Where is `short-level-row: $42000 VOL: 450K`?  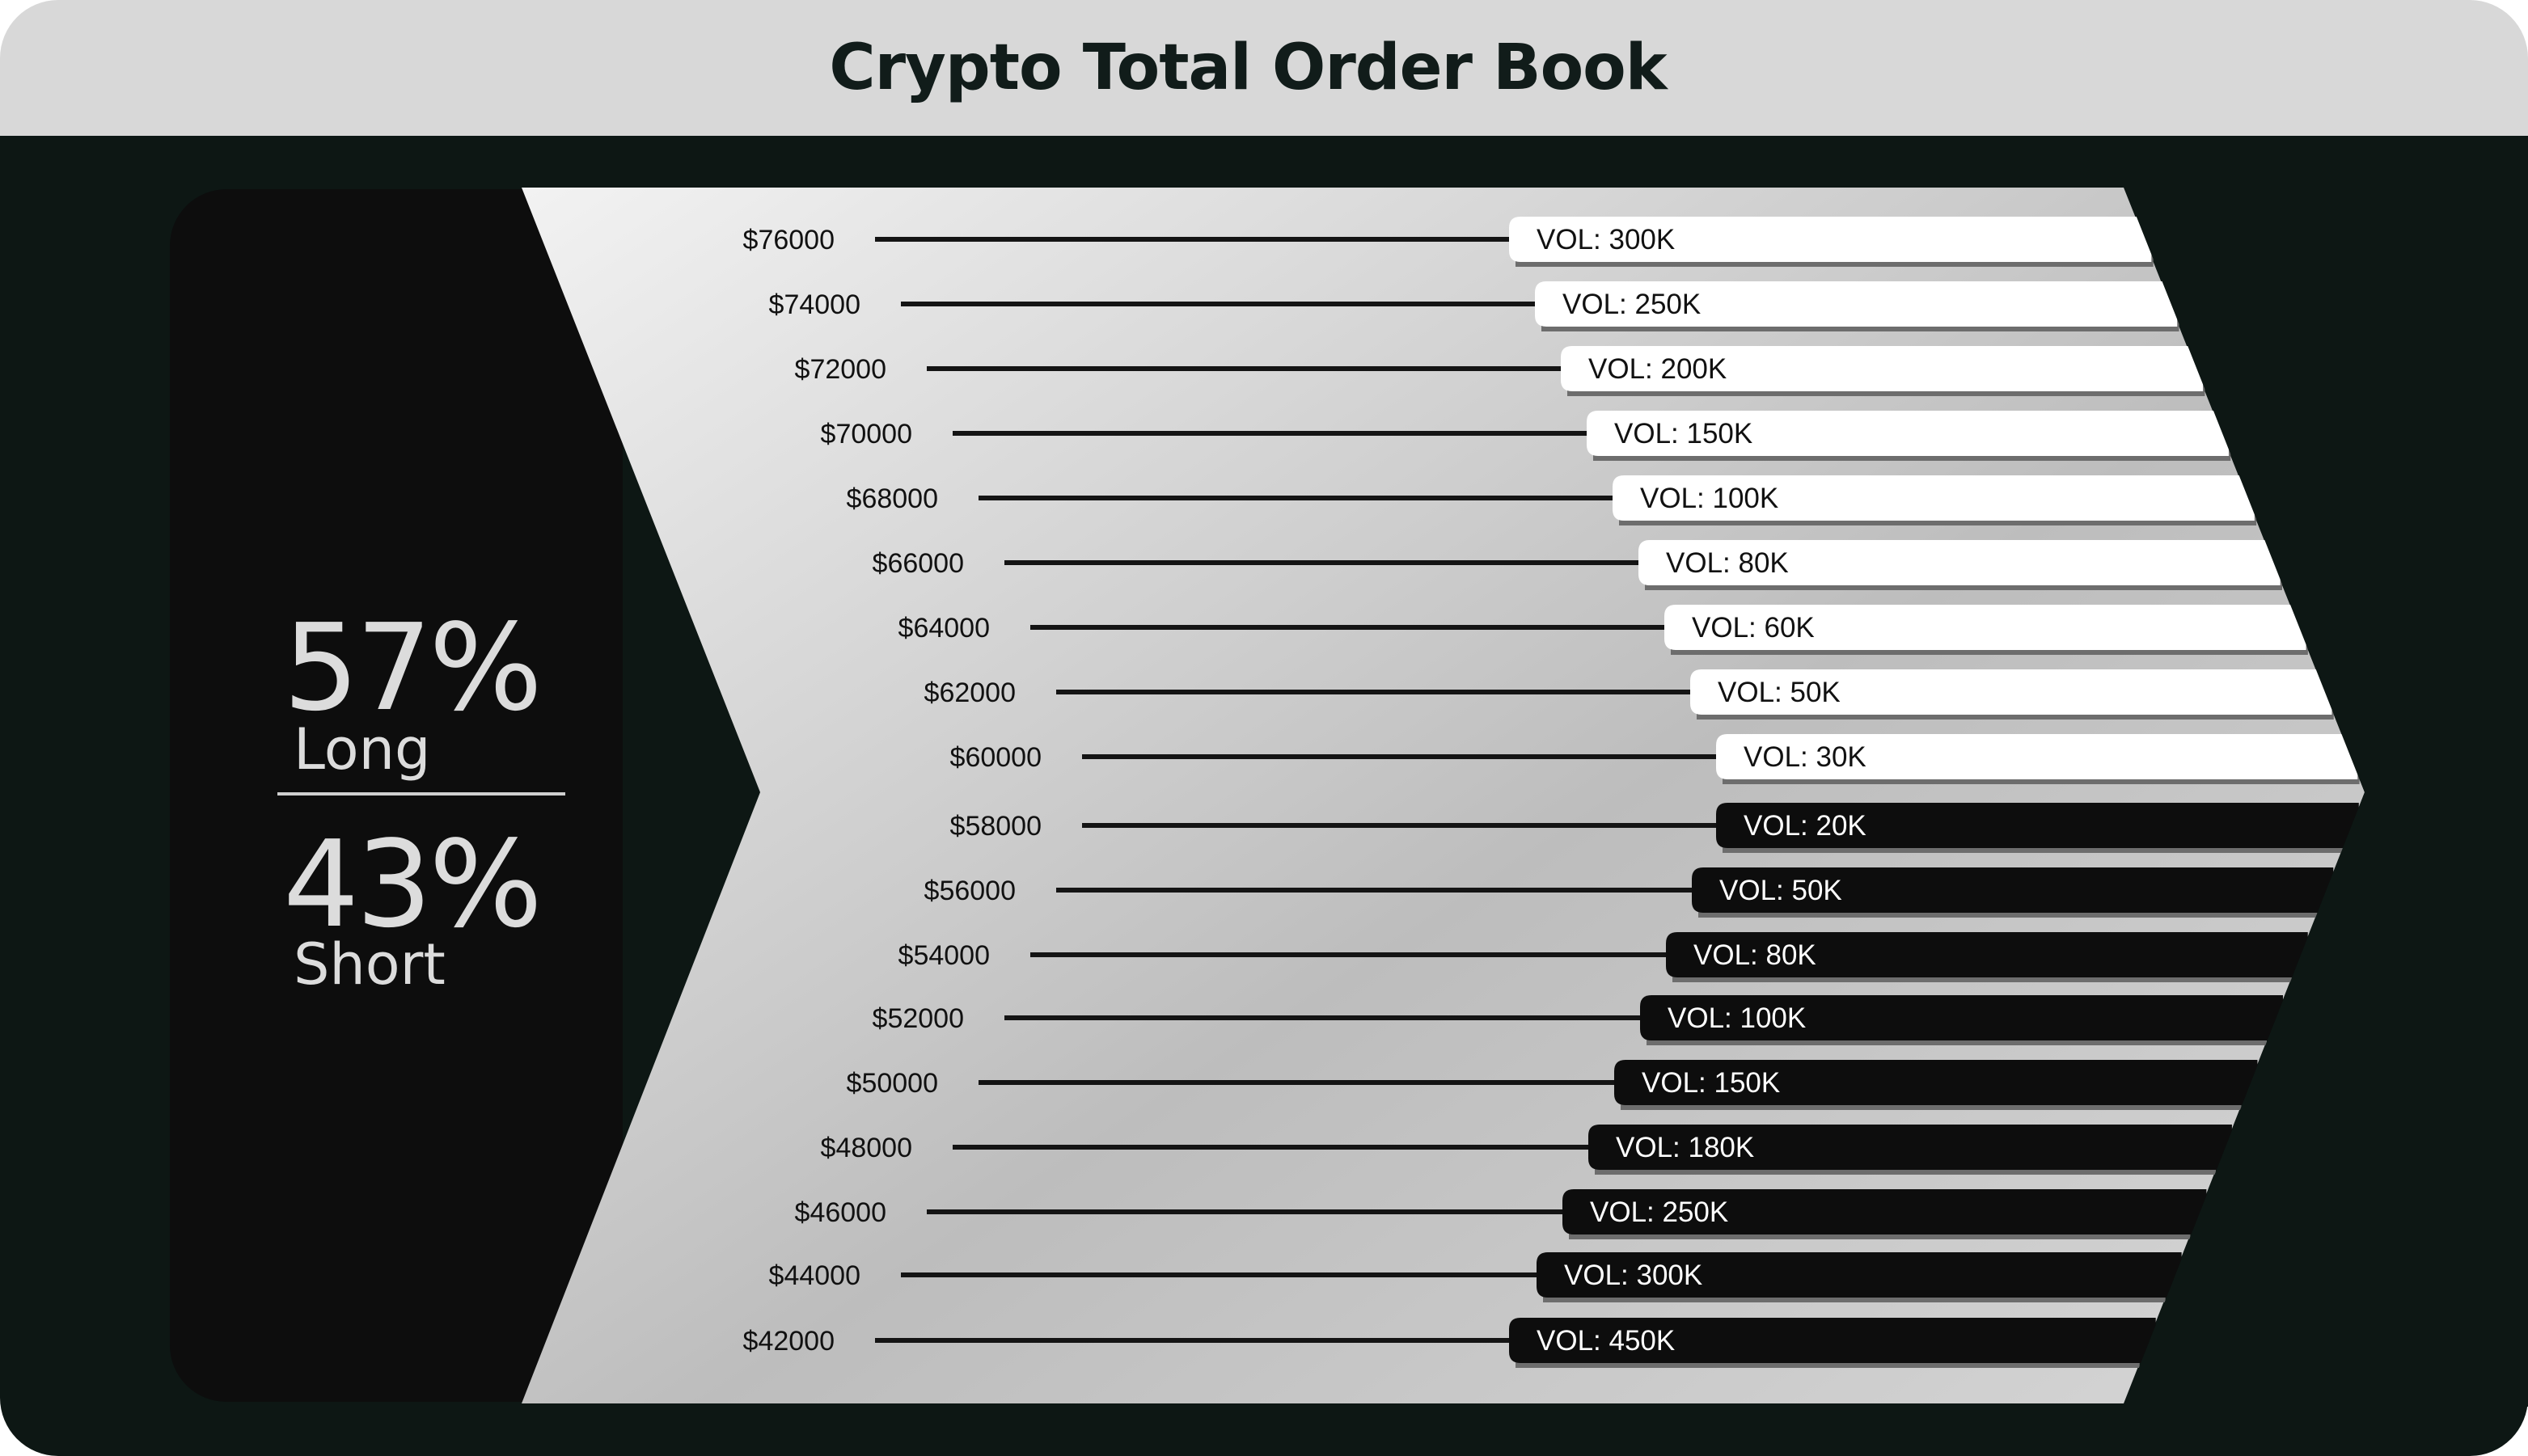 short-level-row: $42000 VOL: 450K is located at coordinates (1450, 1343).